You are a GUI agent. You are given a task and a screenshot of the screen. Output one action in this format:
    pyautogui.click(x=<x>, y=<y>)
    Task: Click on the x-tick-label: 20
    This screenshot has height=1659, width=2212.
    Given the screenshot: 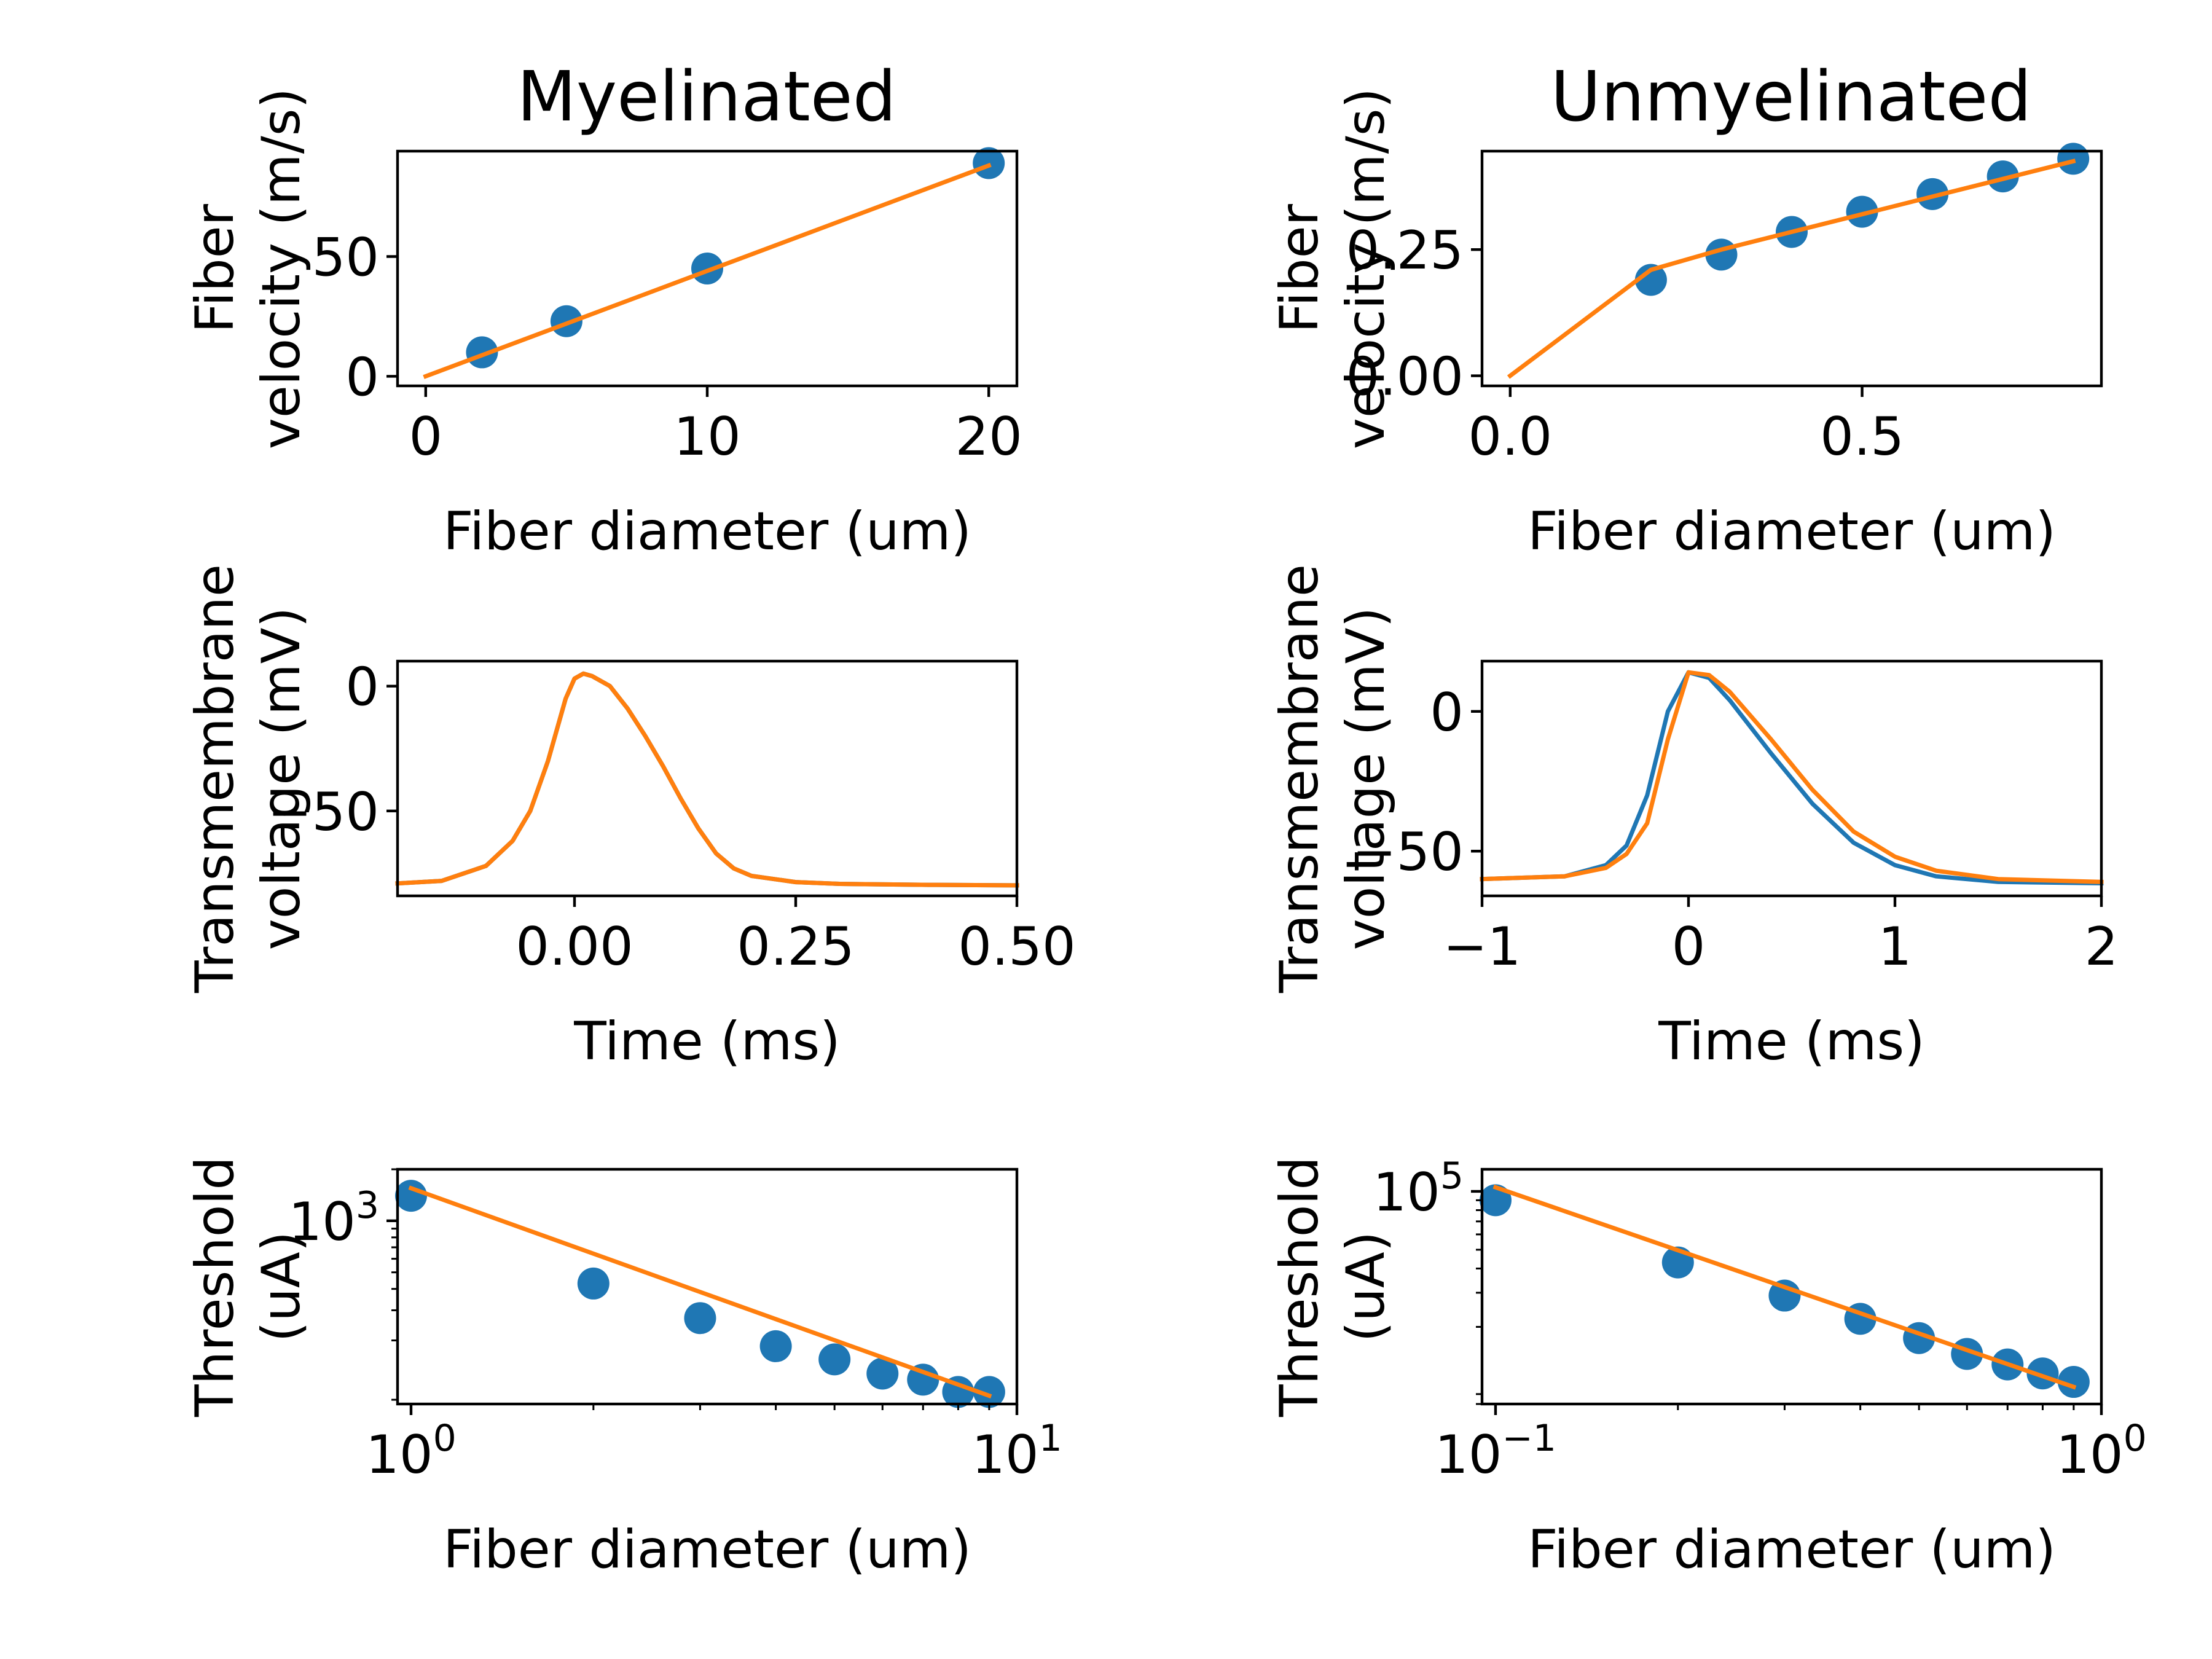 What is the action you would take?
    pyautogui.click(x=988, y=437)
    